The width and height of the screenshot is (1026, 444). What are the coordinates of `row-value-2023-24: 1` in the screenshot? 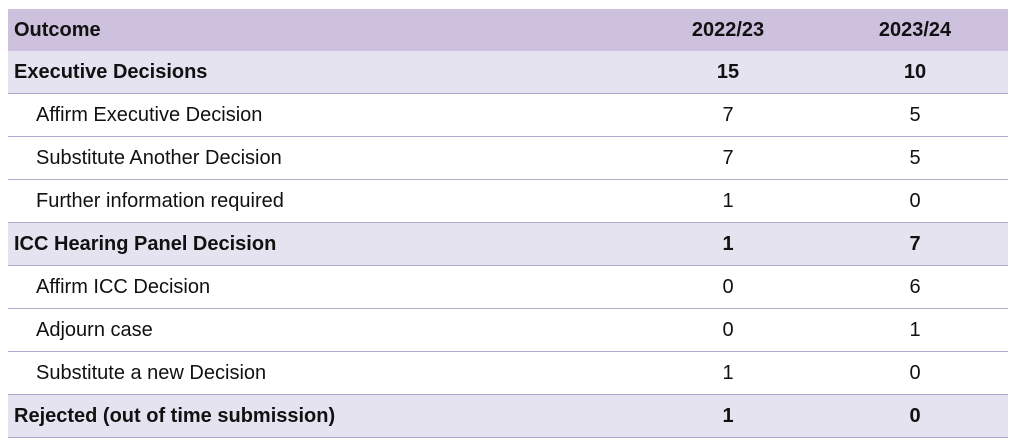 It's located at (915, 330).